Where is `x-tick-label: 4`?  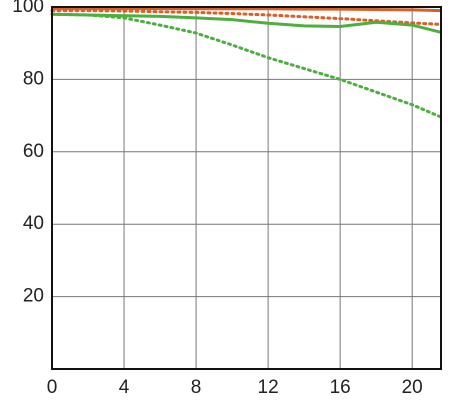
x-tick-label: 4 is located at coordinates (124, 387).